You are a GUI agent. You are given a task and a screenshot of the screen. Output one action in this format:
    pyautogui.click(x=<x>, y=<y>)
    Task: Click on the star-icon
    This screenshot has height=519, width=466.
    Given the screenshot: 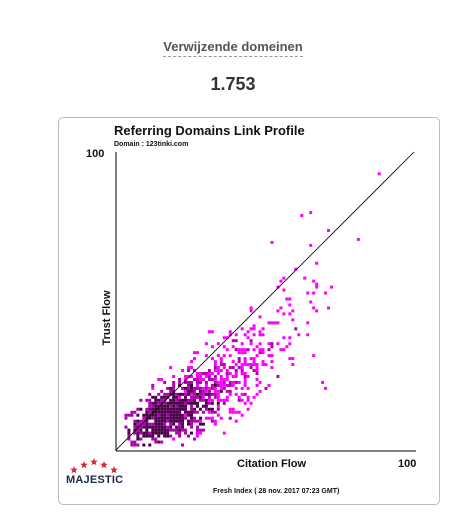 What is the action you would take?
    pyautogui.click(x=114, y=470)
    